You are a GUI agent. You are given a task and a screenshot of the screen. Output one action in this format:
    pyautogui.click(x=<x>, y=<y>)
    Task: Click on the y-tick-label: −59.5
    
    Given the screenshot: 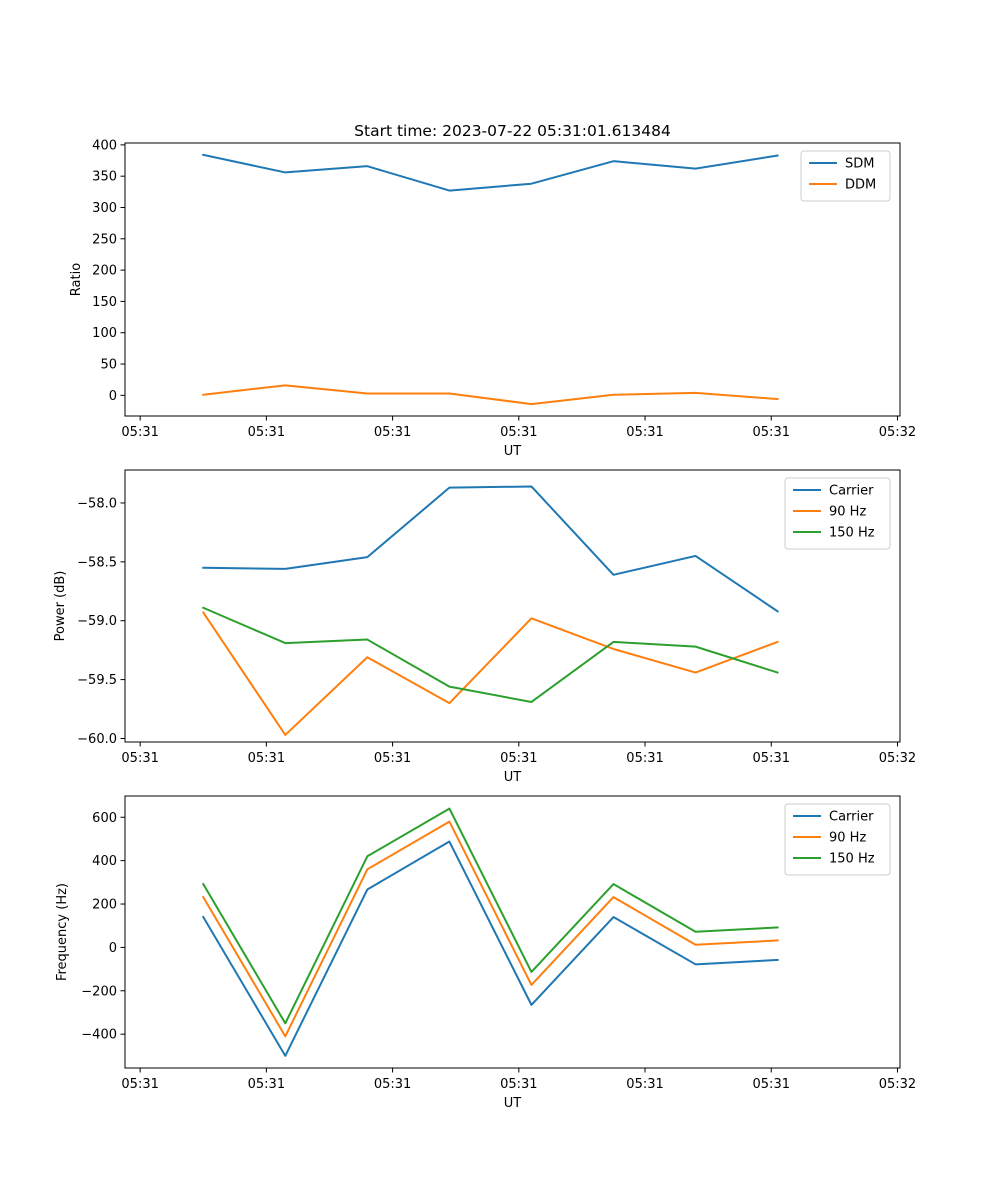 What is the action you would take?
    pyautogui.click(x=97, y=680)
    